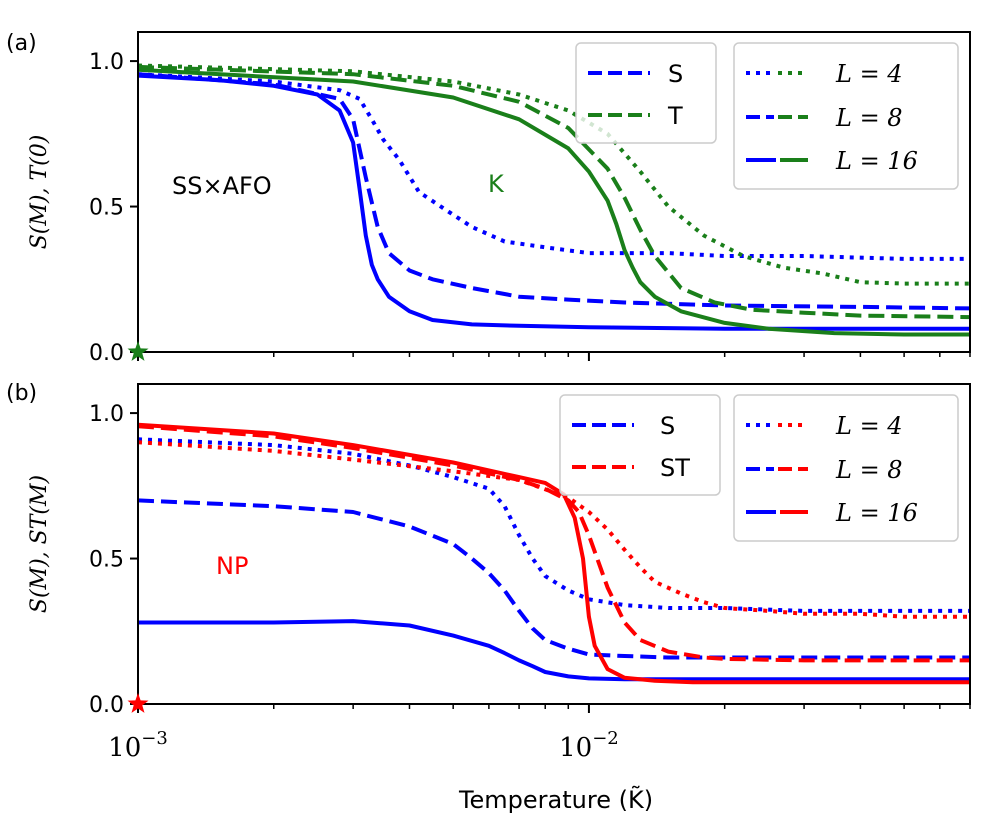 Image resolution: width=996 pixels, height=820 pixels. I want to click on legend-label-s-a: S, so click(675, 74).